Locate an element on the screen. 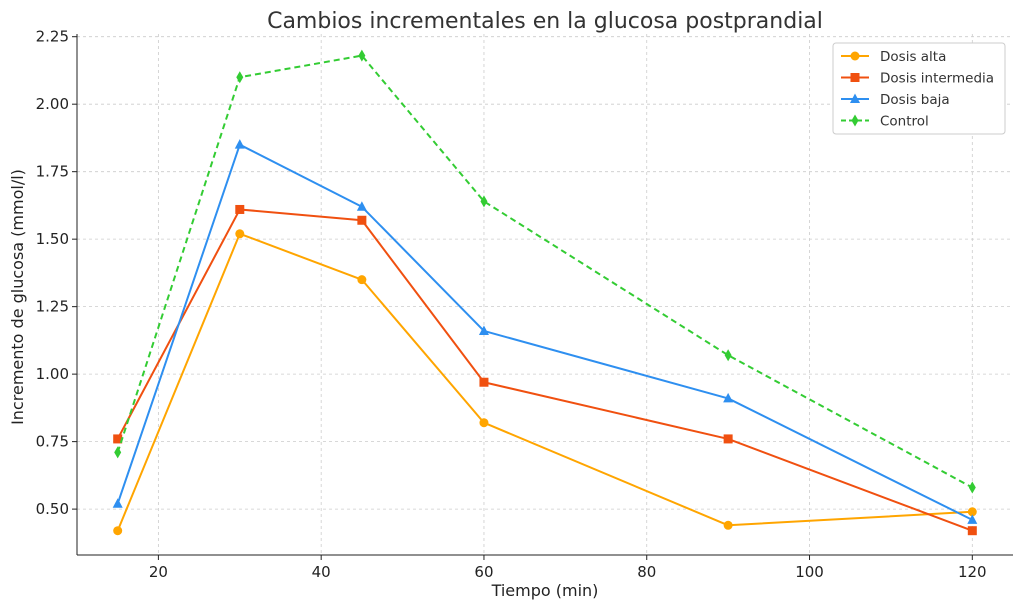  y-tick-label: 2.25 is located at coordinates (52, 37).